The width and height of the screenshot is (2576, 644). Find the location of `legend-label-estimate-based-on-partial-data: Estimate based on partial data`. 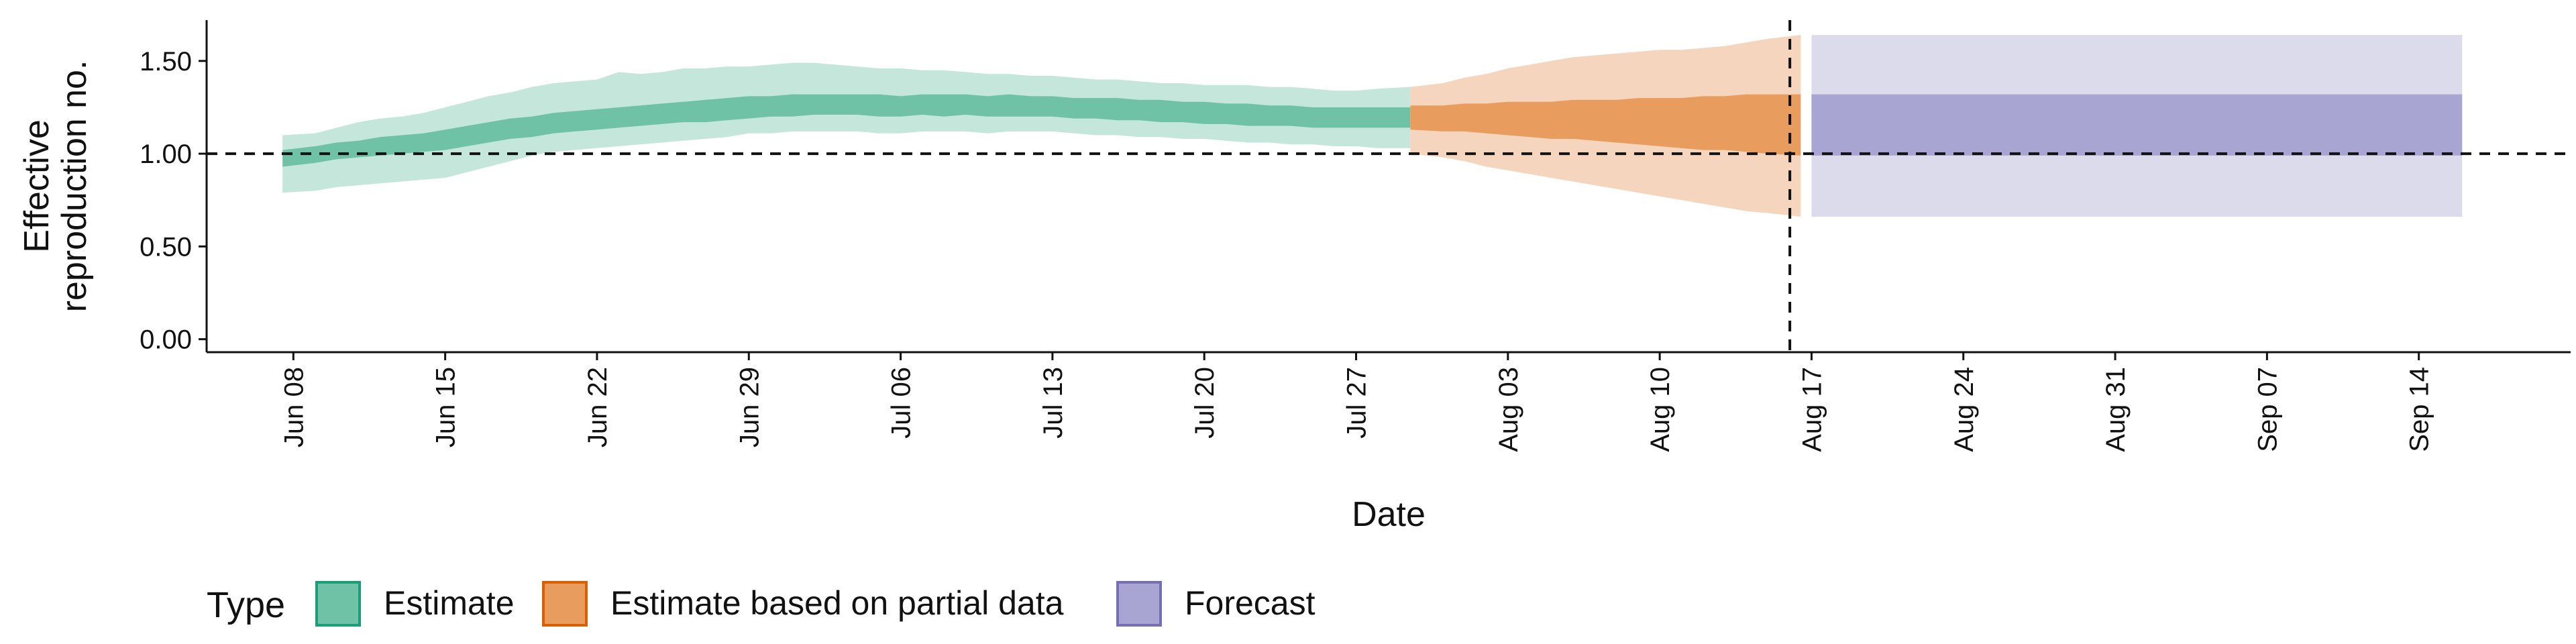

legend-label-estimate-based-on-partial-data: Estimate based on partial data is located at coordinates (837, 603).